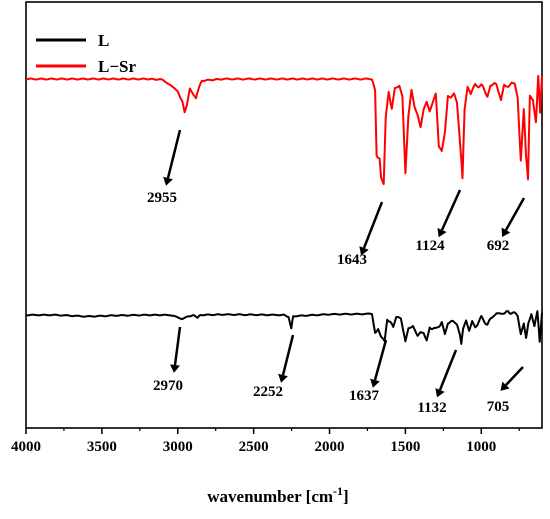 Image resolution: width=550 pixels, height=519 pixels. What do you see at coordinates (86, 53) in the screenshot?
I see `legend: L L−Sr` at bounding box center [86, 53].